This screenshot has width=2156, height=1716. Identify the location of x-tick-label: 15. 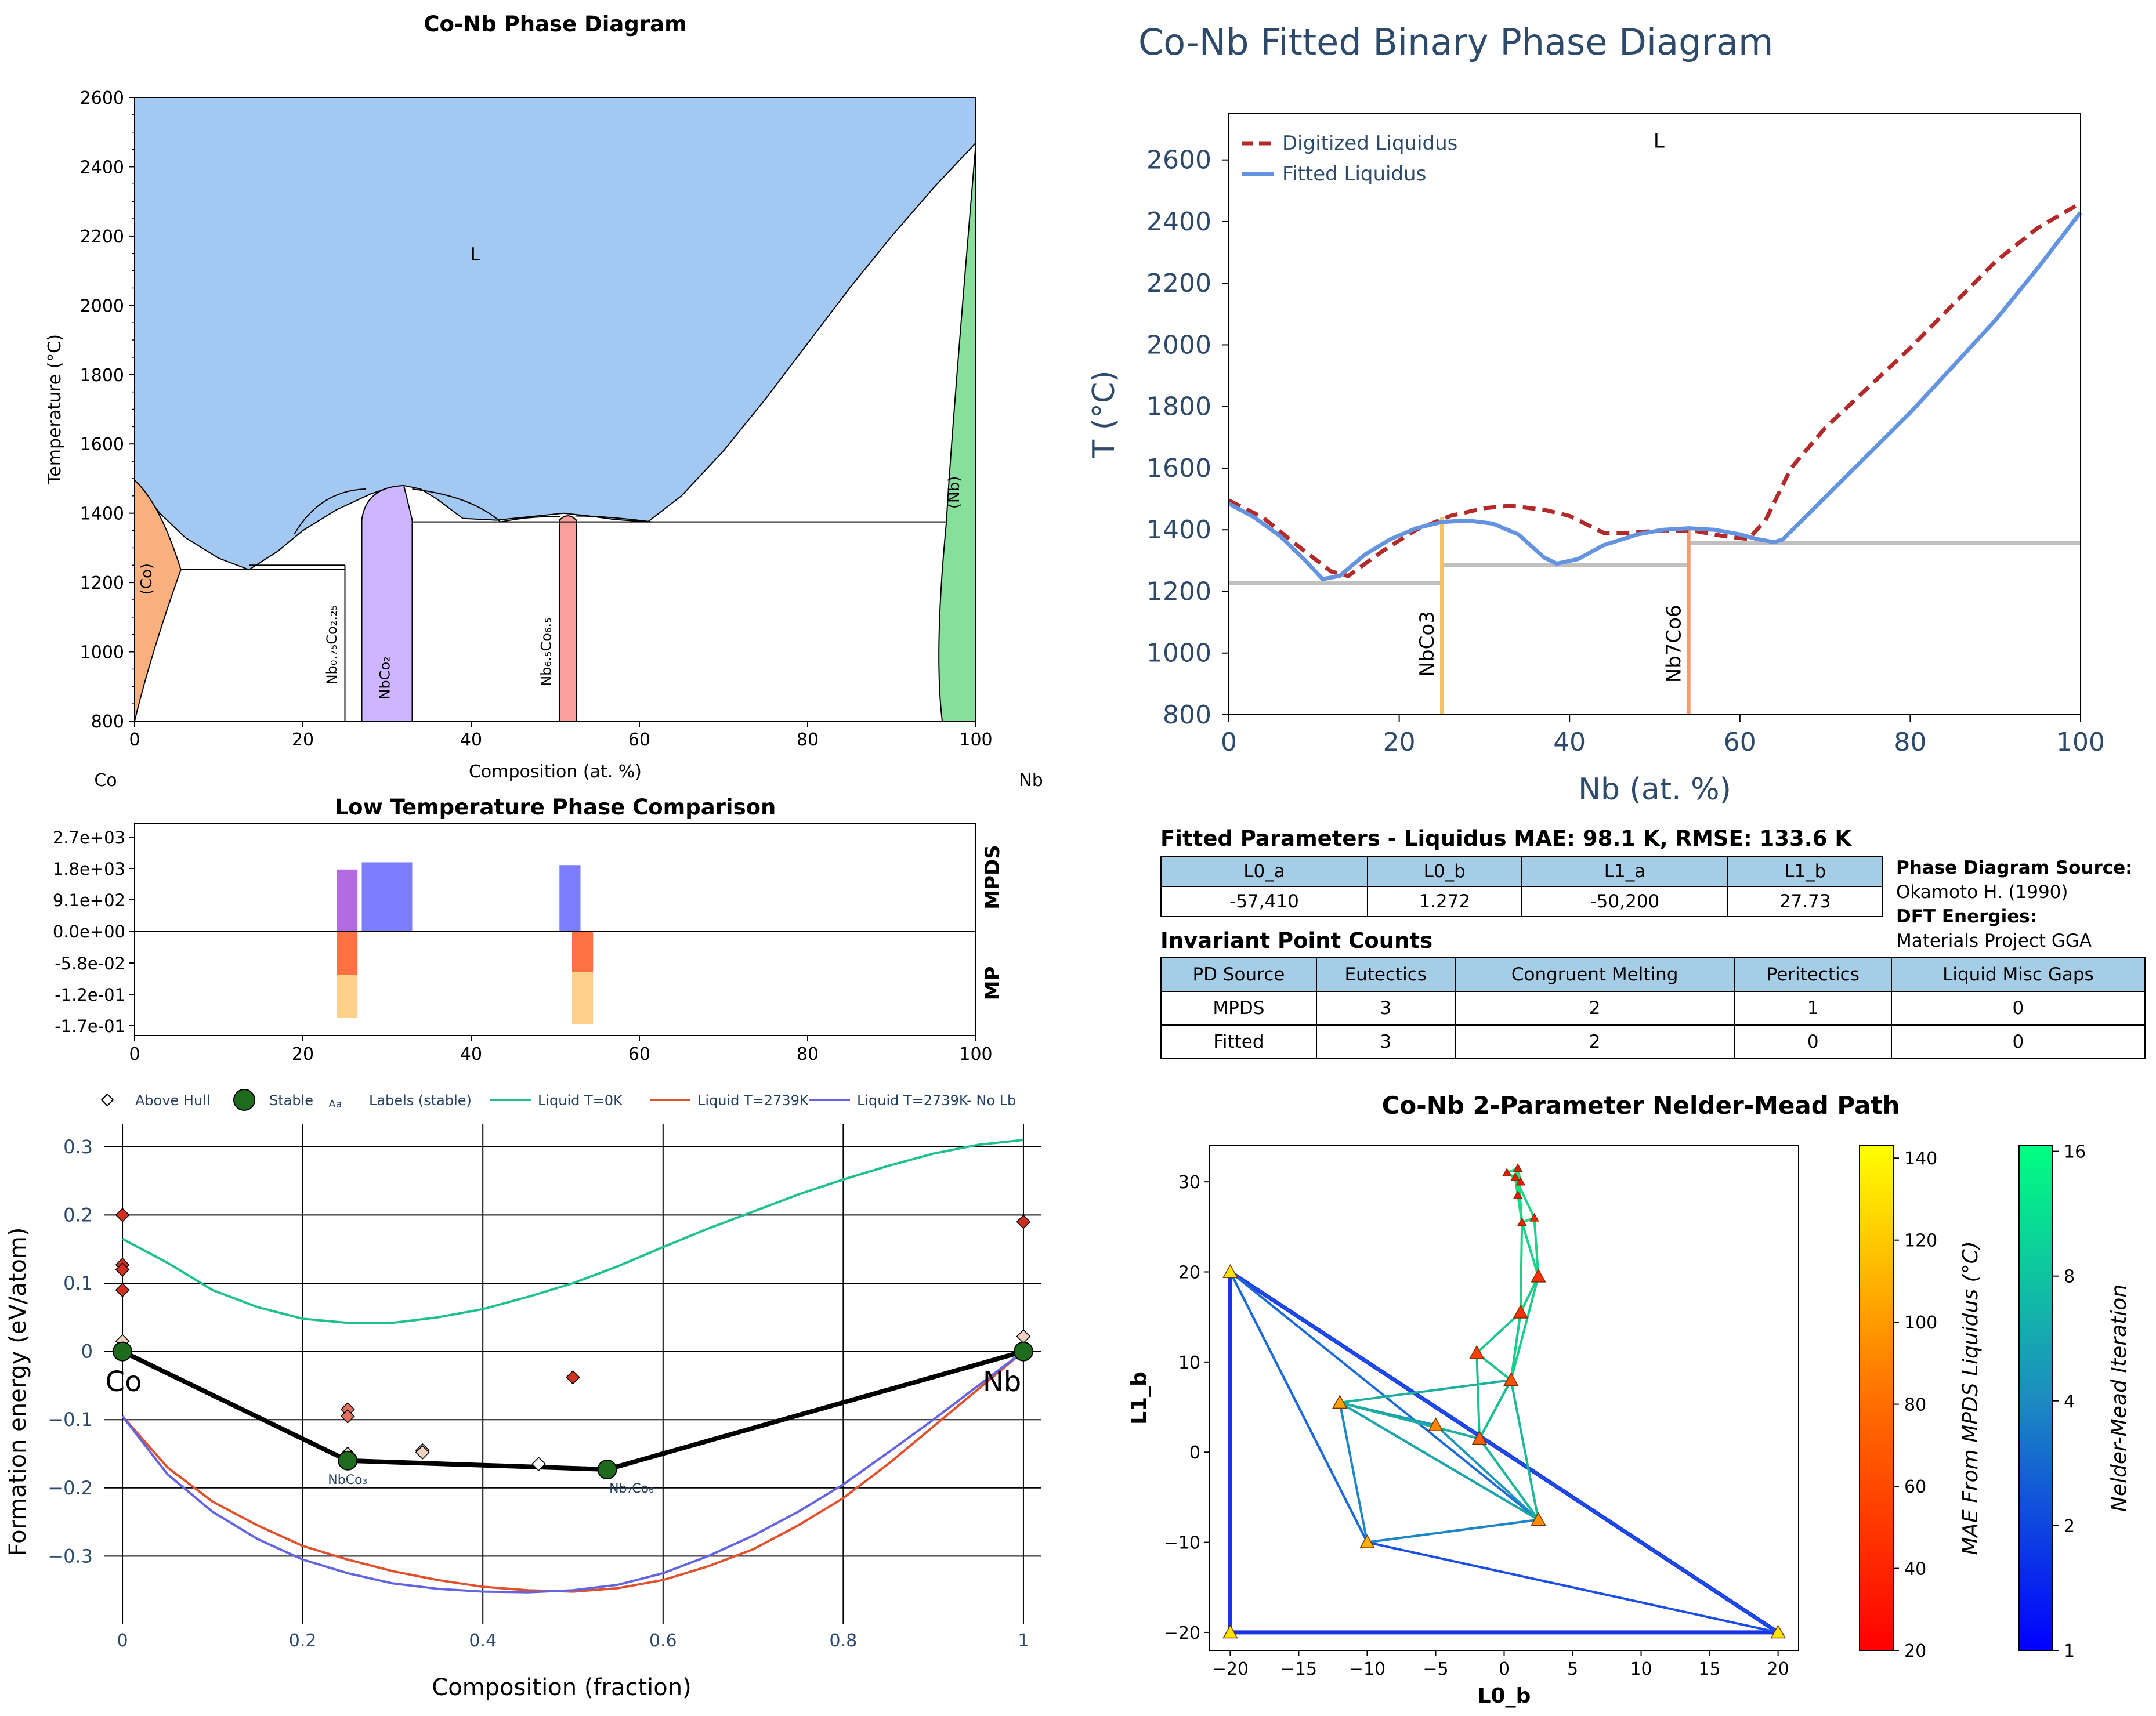
(1709, 1669).